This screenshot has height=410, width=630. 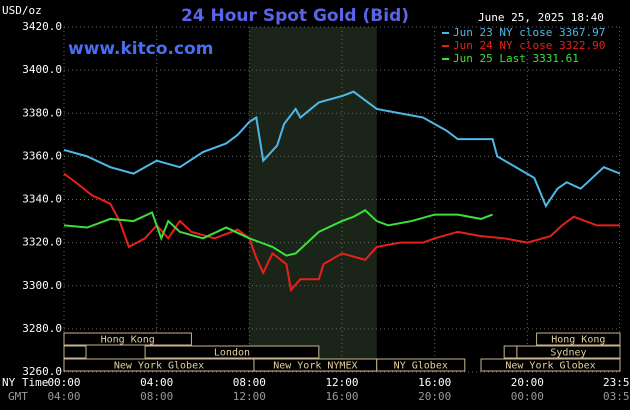 What do you see at coordinates (22, 10) in the screenshot?
I see `unit-label: USD/oz` at bounding box center [22, 10].